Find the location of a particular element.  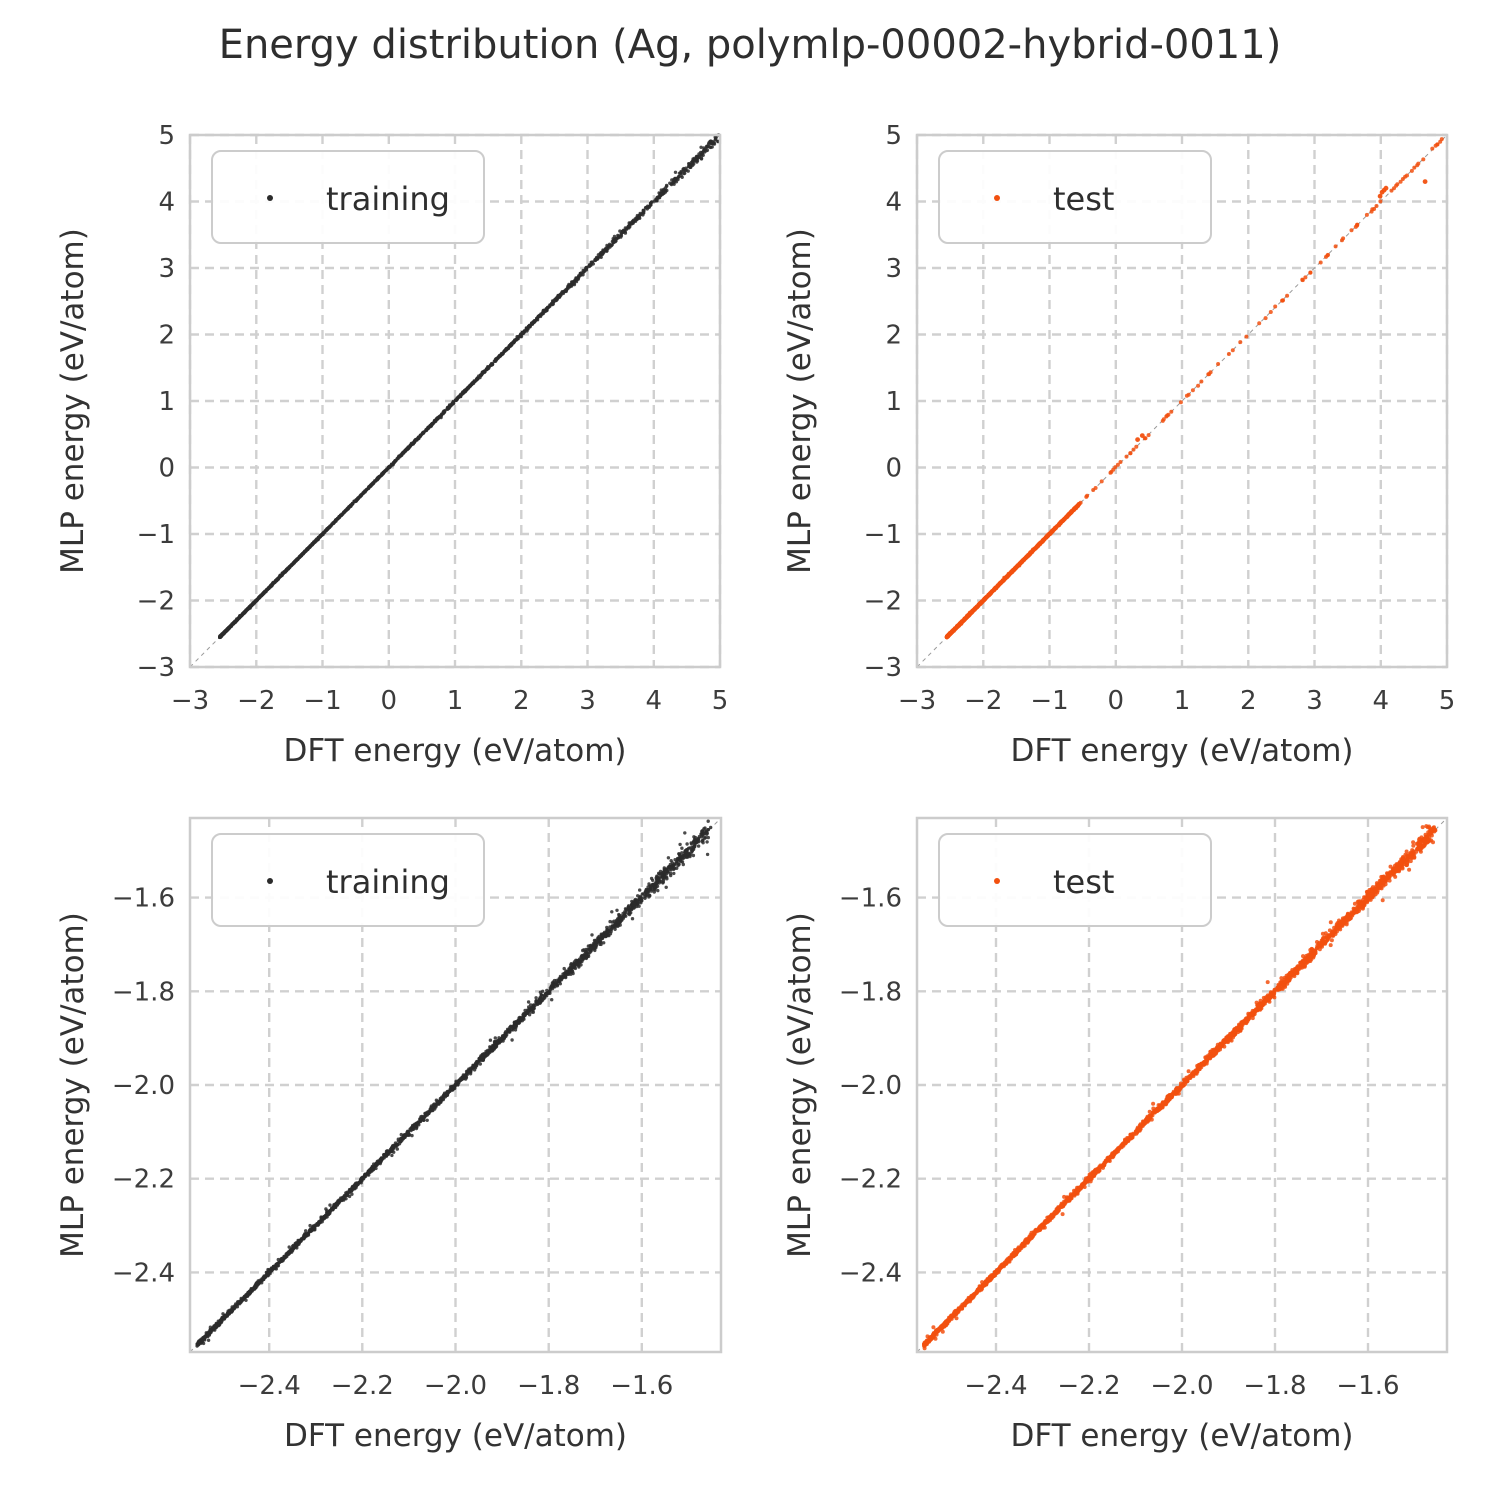

legend: training is located at coordinates (348, 197).